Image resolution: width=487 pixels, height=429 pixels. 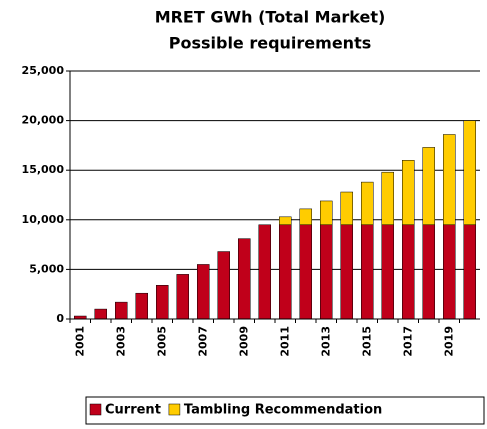 I want to click on x-tick-label: 2015, so click(x=366, y=341).